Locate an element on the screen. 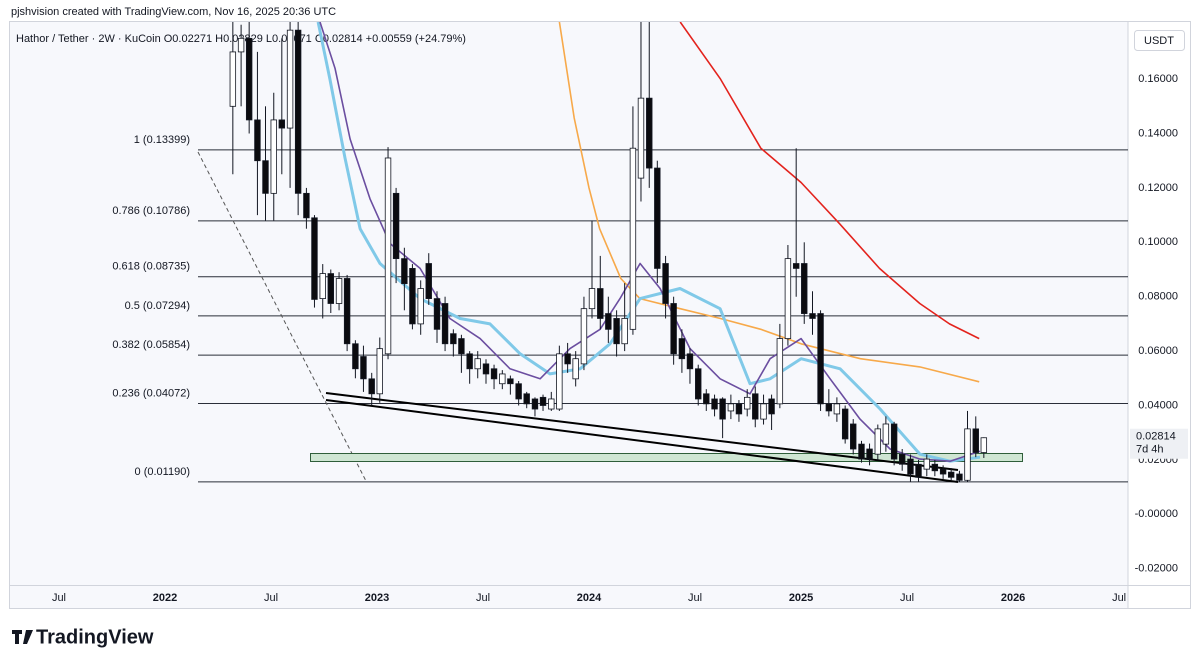  y-tick-label: 0.10000 is located at coordinates (1158, 242).